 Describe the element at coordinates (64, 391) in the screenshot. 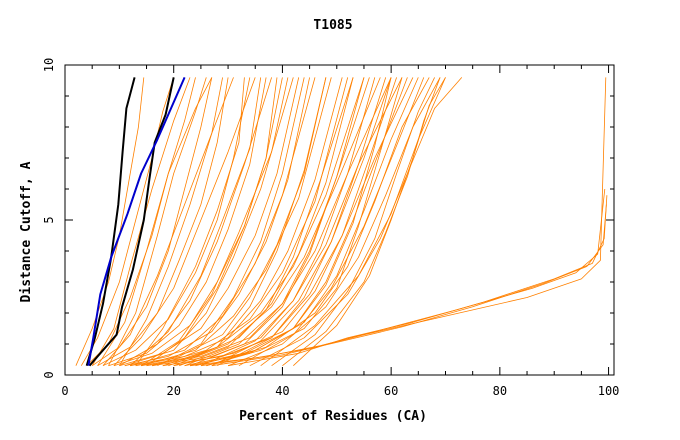

I see `x-tick-label: 0` at that location.